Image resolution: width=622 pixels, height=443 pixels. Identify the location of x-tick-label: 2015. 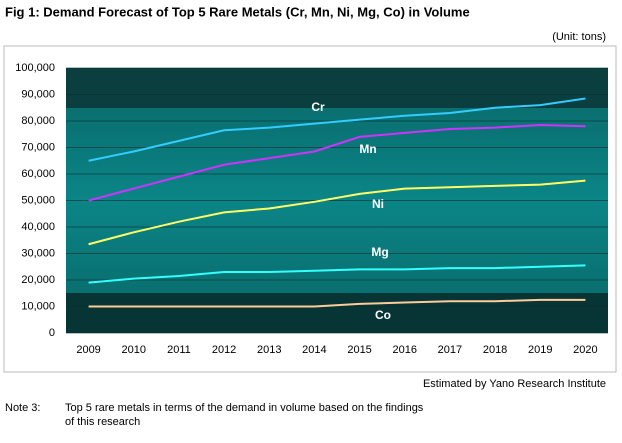
(359, 350).